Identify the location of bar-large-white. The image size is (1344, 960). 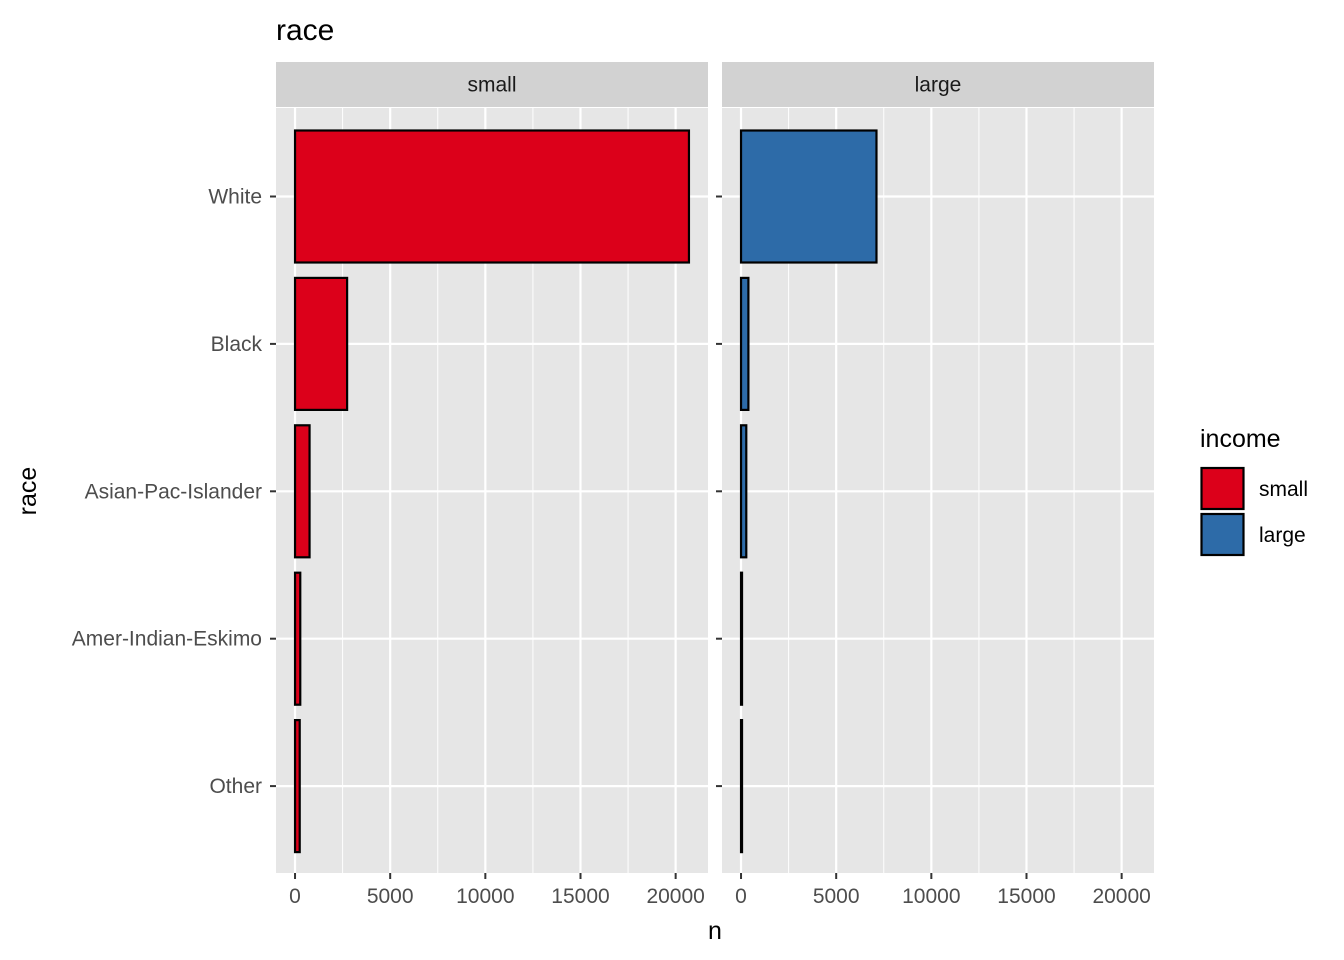
(808, 196).